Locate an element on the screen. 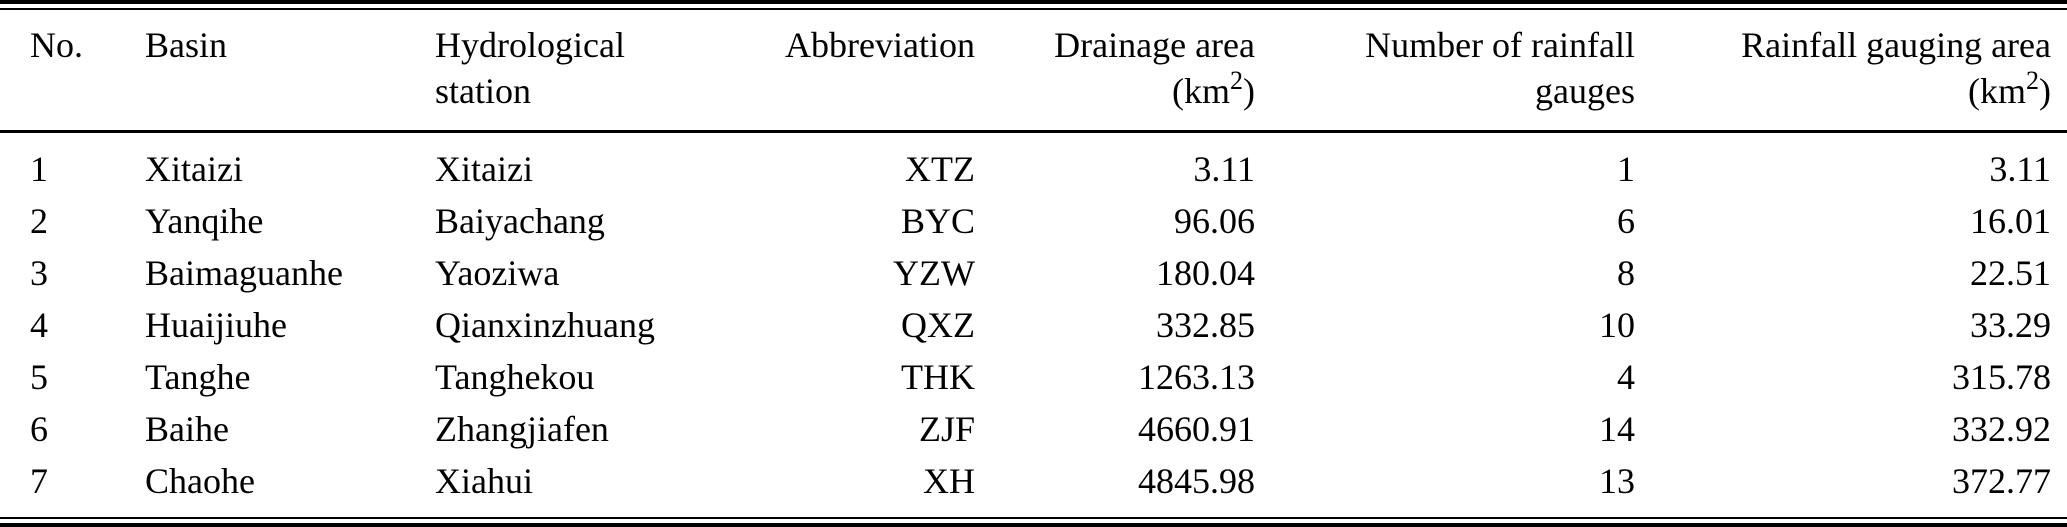  cell-rainfall-gauging-area: 16.01 is located at coordinates (2010, 221).